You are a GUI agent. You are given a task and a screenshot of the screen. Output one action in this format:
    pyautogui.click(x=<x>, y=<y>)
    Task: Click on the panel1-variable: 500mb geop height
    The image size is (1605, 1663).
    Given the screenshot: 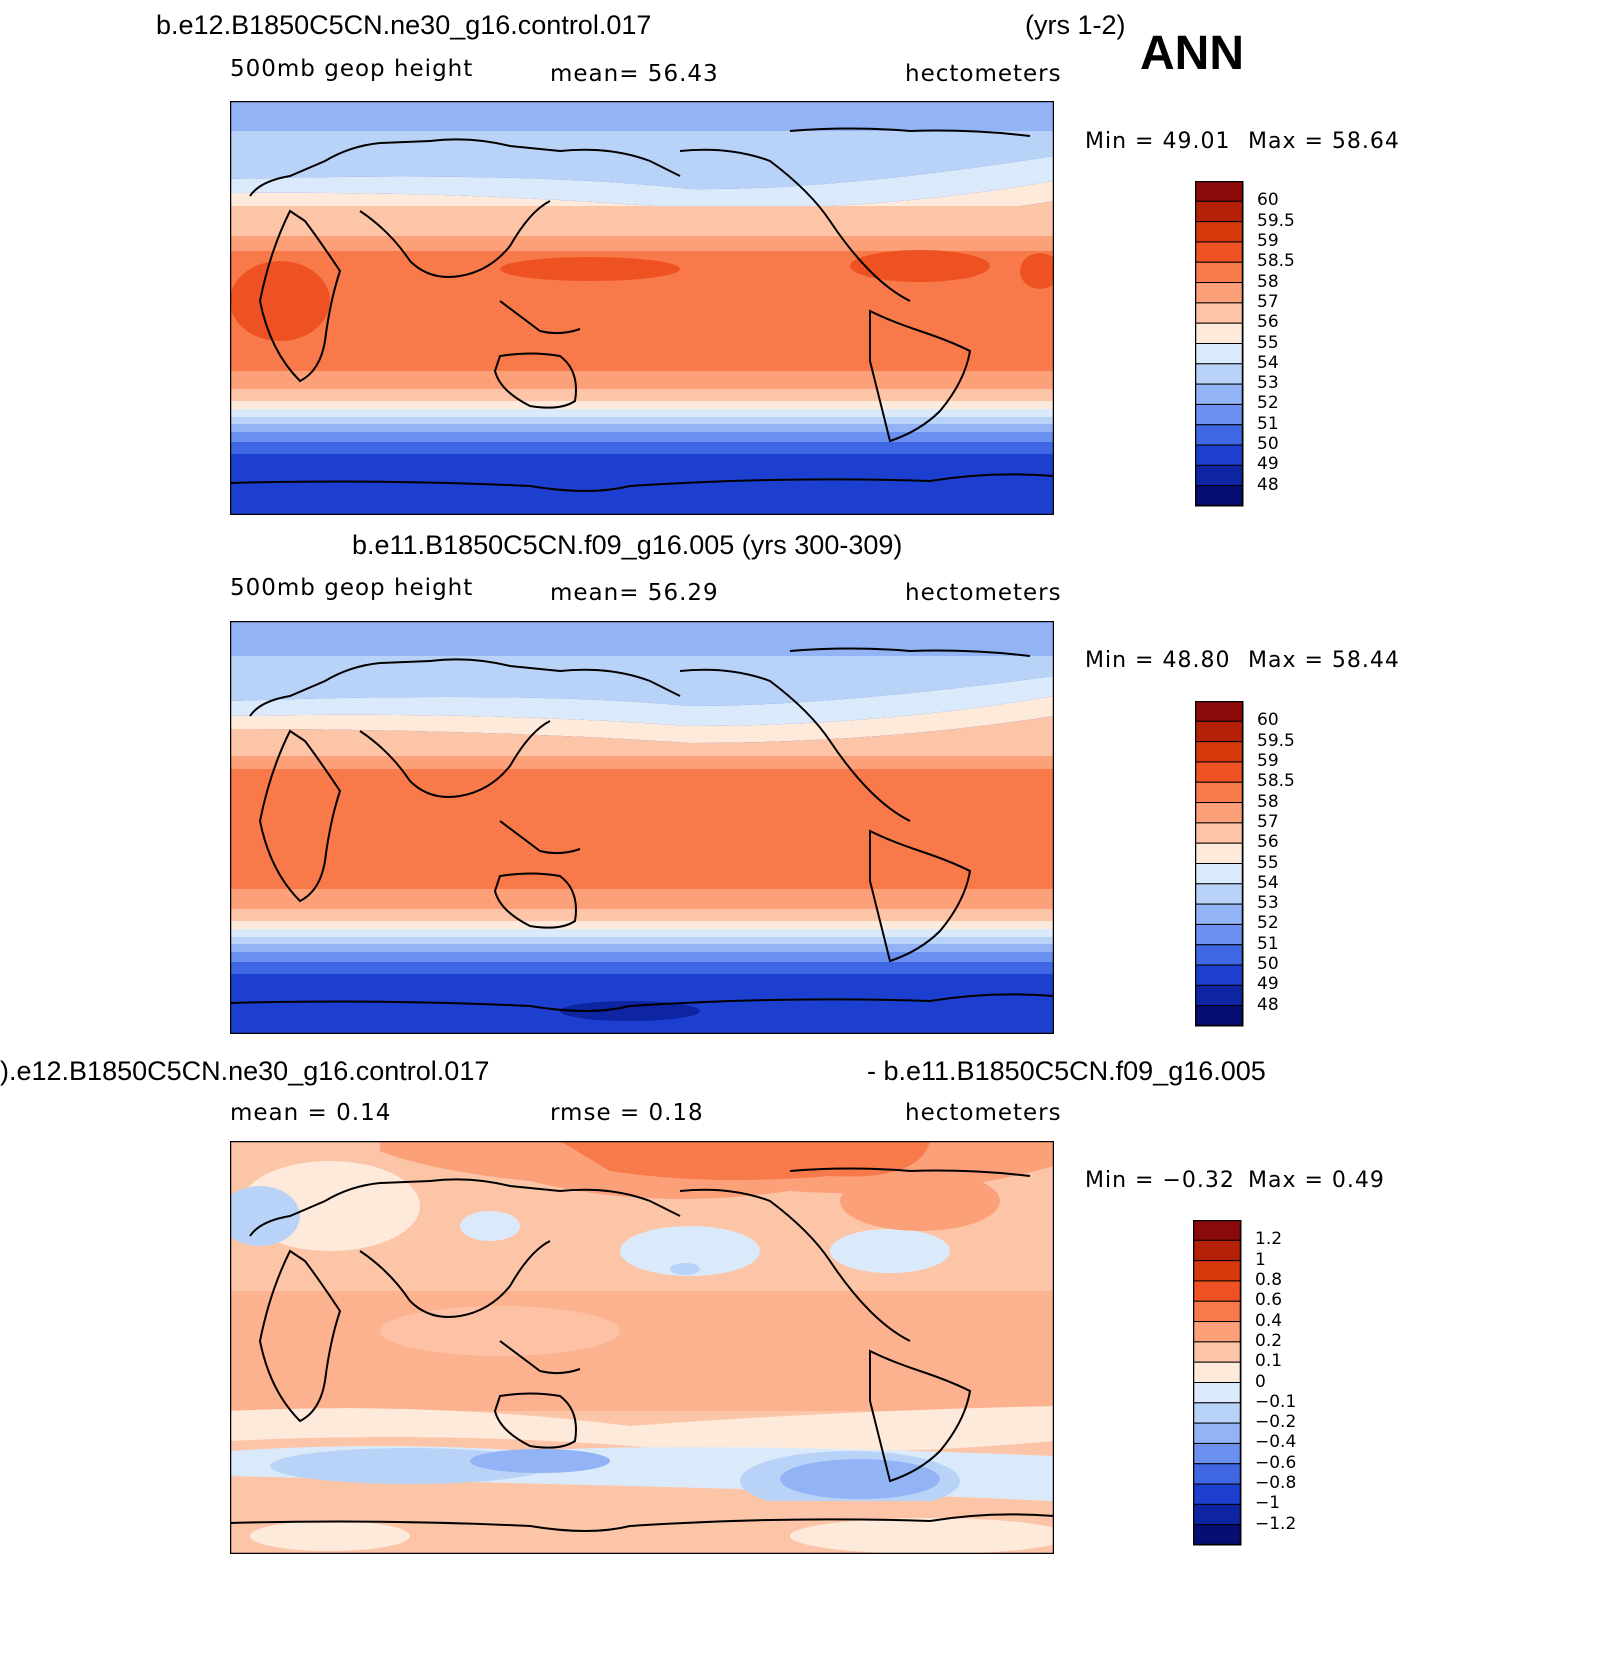 What is the action you would take?
    pyautogui.click(x=352, y=69)
    